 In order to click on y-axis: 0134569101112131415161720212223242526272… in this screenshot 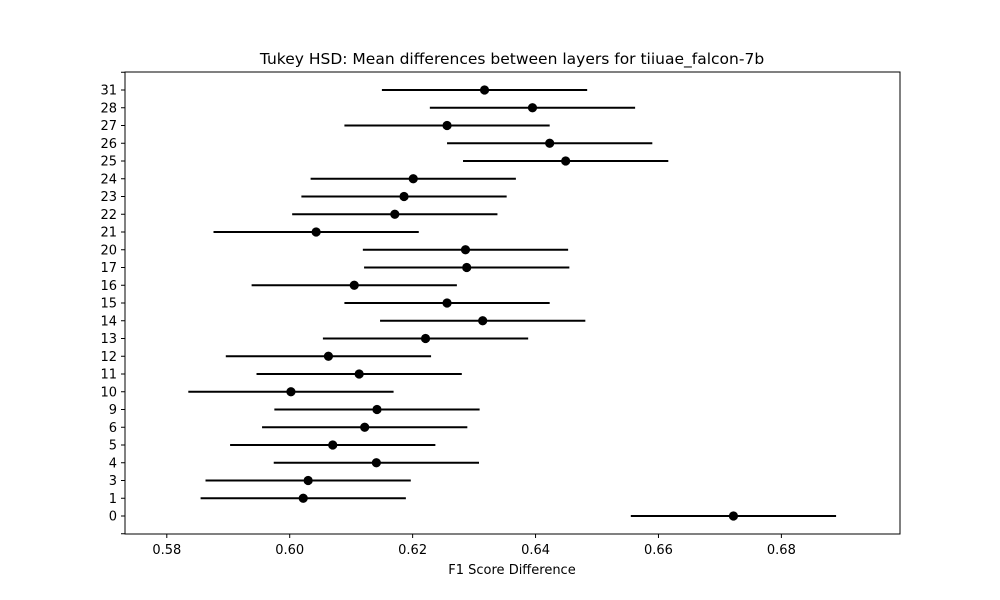, I will do `click(112, 303)`.